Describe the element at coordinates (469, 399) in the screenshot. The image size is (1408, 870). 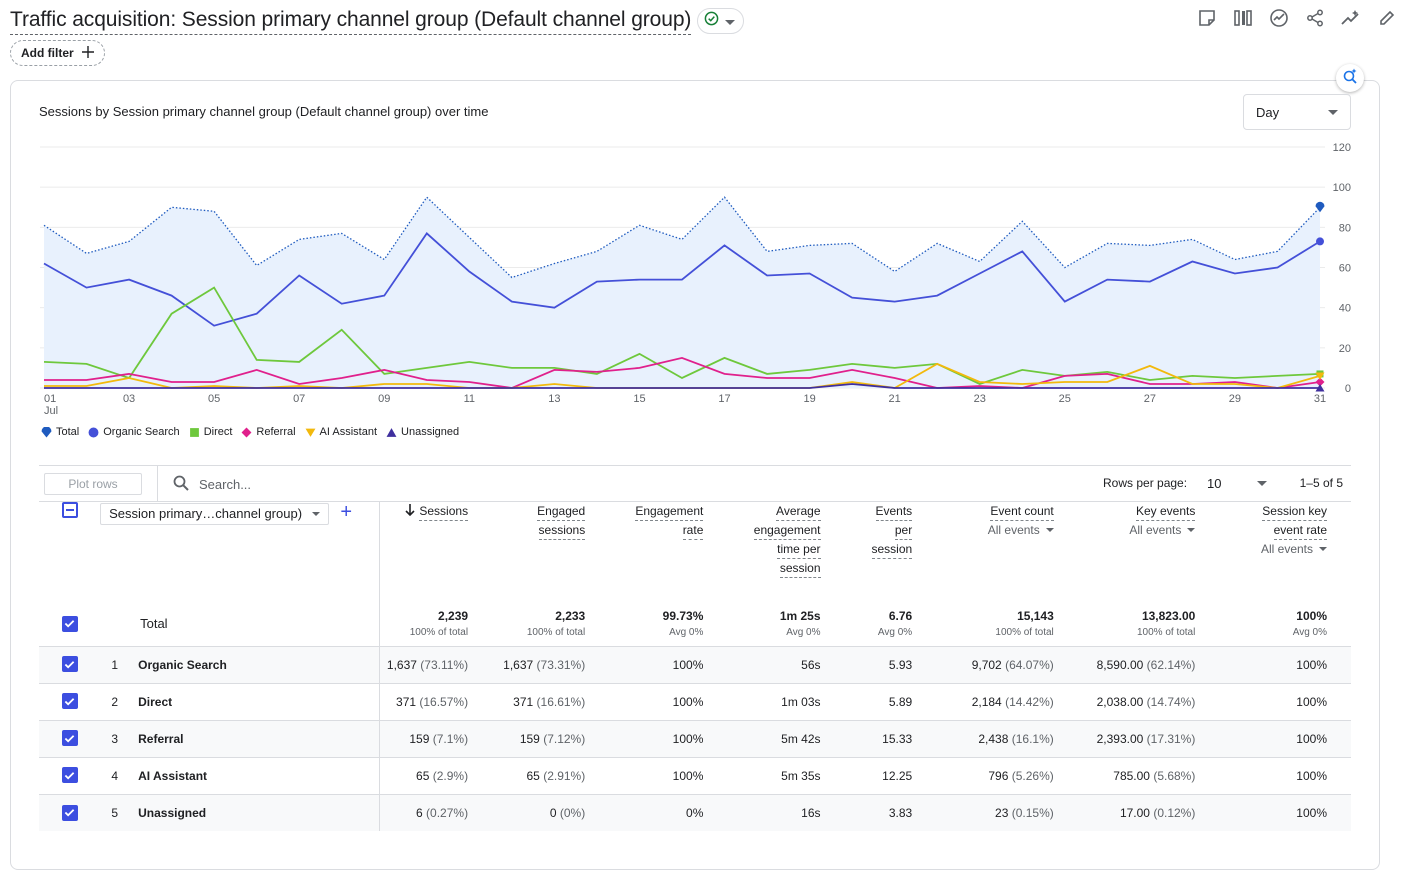
I see `x-tick-label: 11` at that location.